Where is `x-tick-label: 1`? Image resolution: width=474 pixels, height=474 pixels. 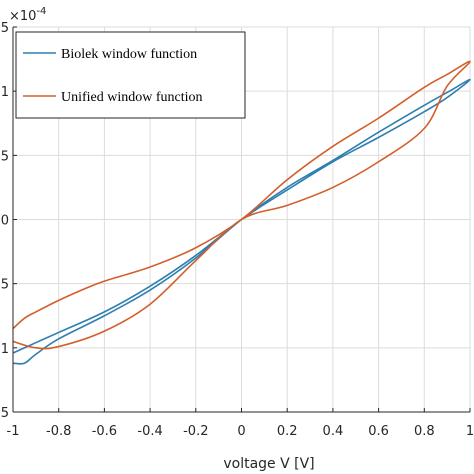 x-tick-label: 1 is located at coordinates (470, 431).